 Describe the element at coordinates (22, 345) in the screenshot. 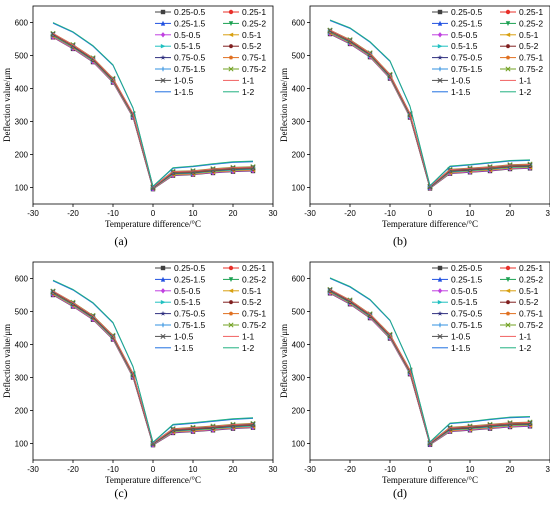

I see `y-tick-label: 400` at that location.